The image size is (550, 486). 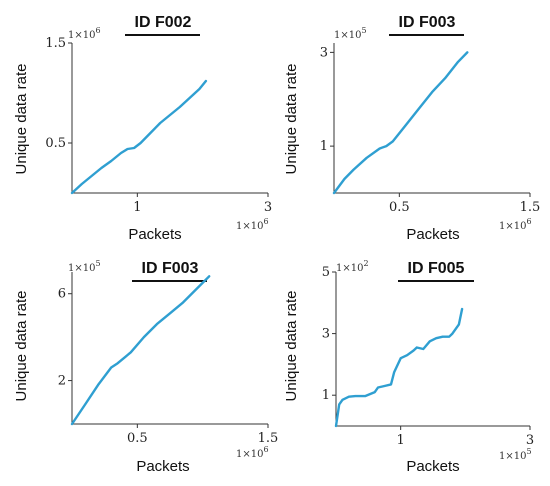 I want to click on chart-4-y-tick-label-0: 1, so click(x=326, y=395).